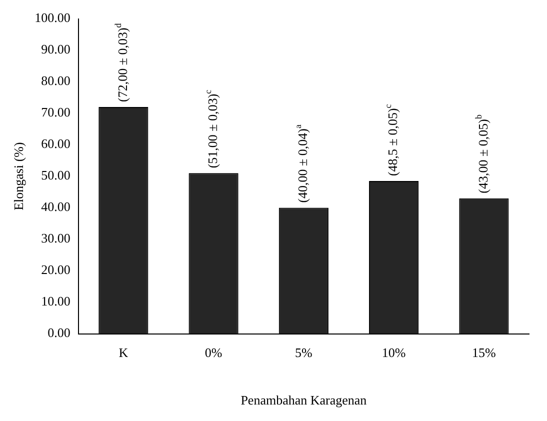 The height and width of the screenshot is (421, 547). I want to click on y-tick-label: 10.00, so click(55, 301).